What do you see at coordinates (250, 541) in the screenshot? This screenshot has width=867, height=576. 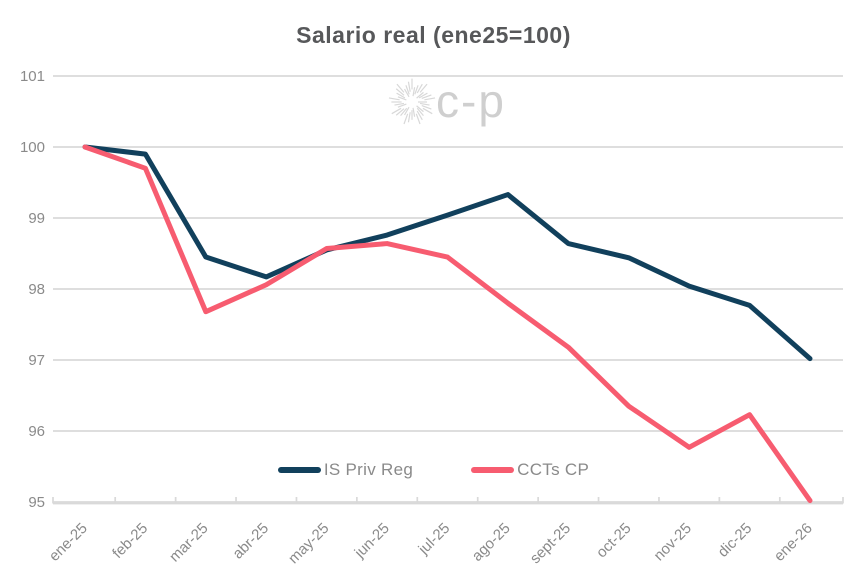 I see `x-tick-label: abr-25` at bounding box center [250, 541].